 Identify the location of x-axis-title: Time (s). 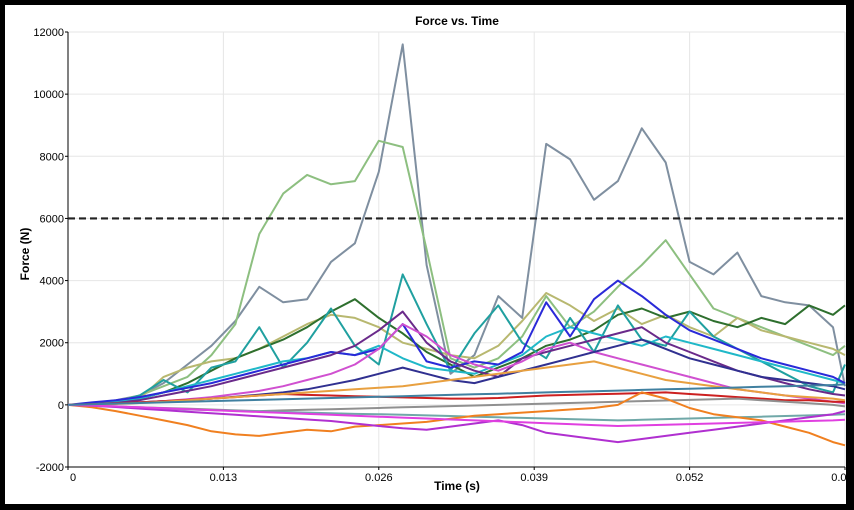
(457, 486).